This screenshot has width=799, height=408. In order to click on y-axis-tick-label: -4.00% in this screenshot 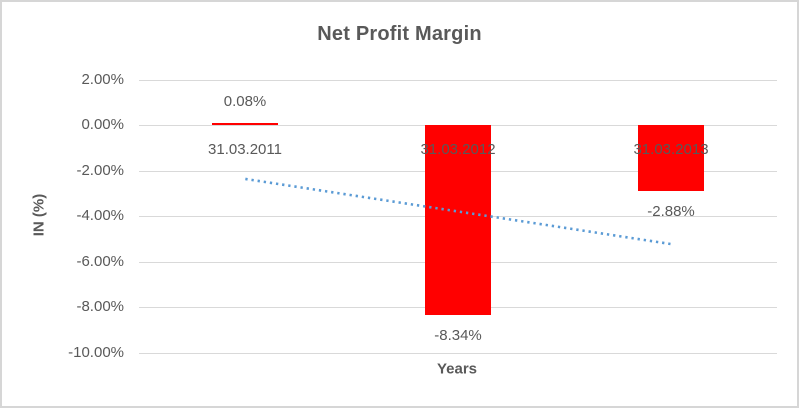, I will do `click(100, 215)`.